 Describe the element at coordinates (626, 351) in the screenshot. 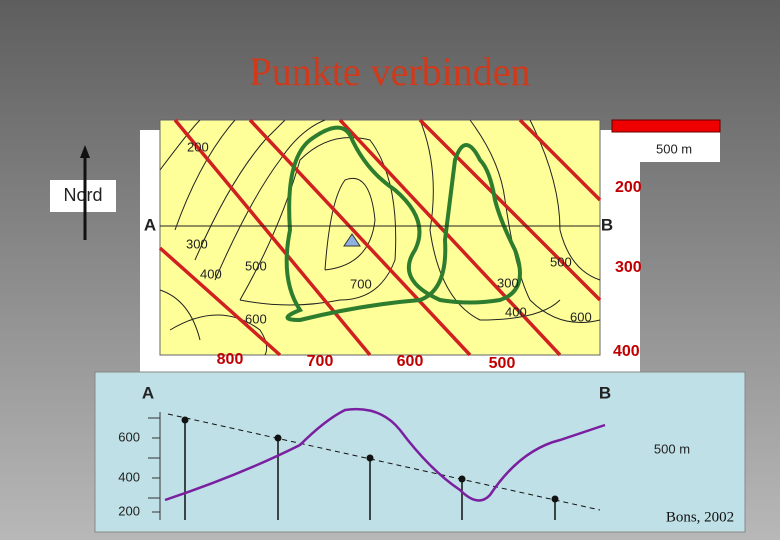

I see `red-label: 400` at that location.